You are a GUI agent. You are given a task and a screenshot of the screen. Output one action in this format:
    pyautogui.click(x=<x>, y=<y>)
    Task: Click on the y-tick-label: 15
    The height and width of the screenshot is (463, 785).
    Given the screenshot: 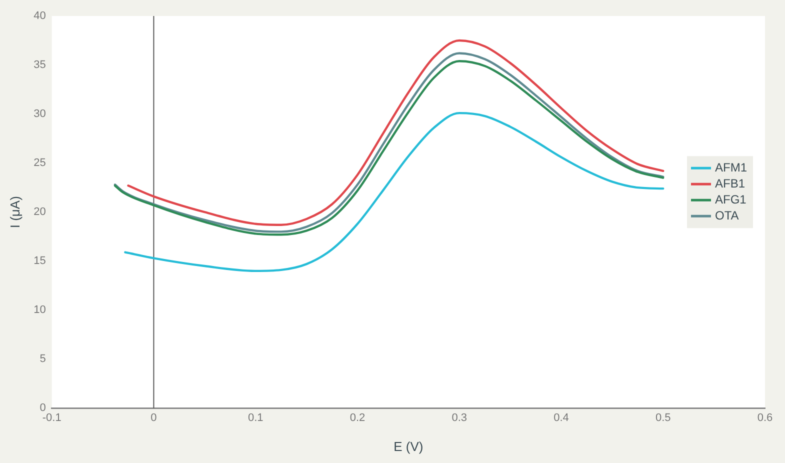 What is the action you would take?
    pyautogui.click(x=40, y=261)
    